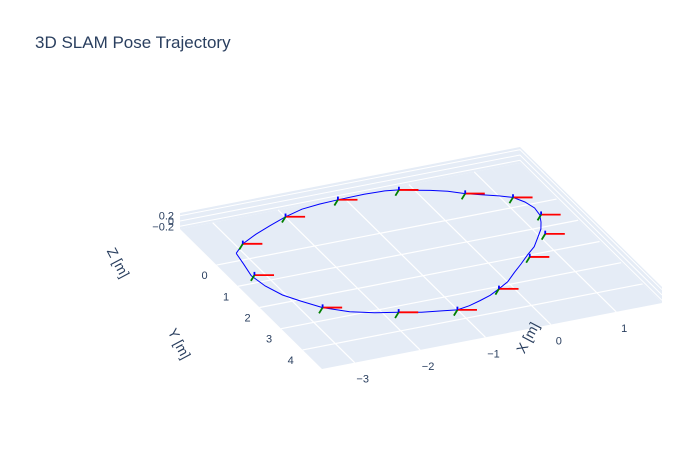 The width and height of the screenshot is (696, 450). What do you see at coordinates (171, 222) in the screenshot?
I see `z-tick-label: 0` at bounding box center [171, 222].